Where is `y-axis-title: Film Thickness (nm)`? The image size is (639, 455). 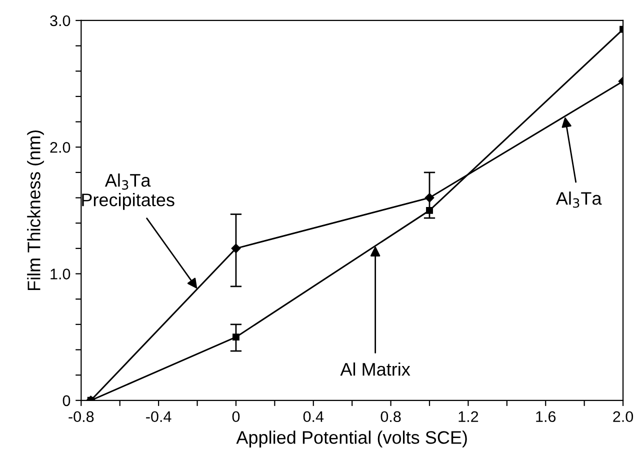
y-axis-title: Film Thickness (nm) is located at coordinates (35, 210).